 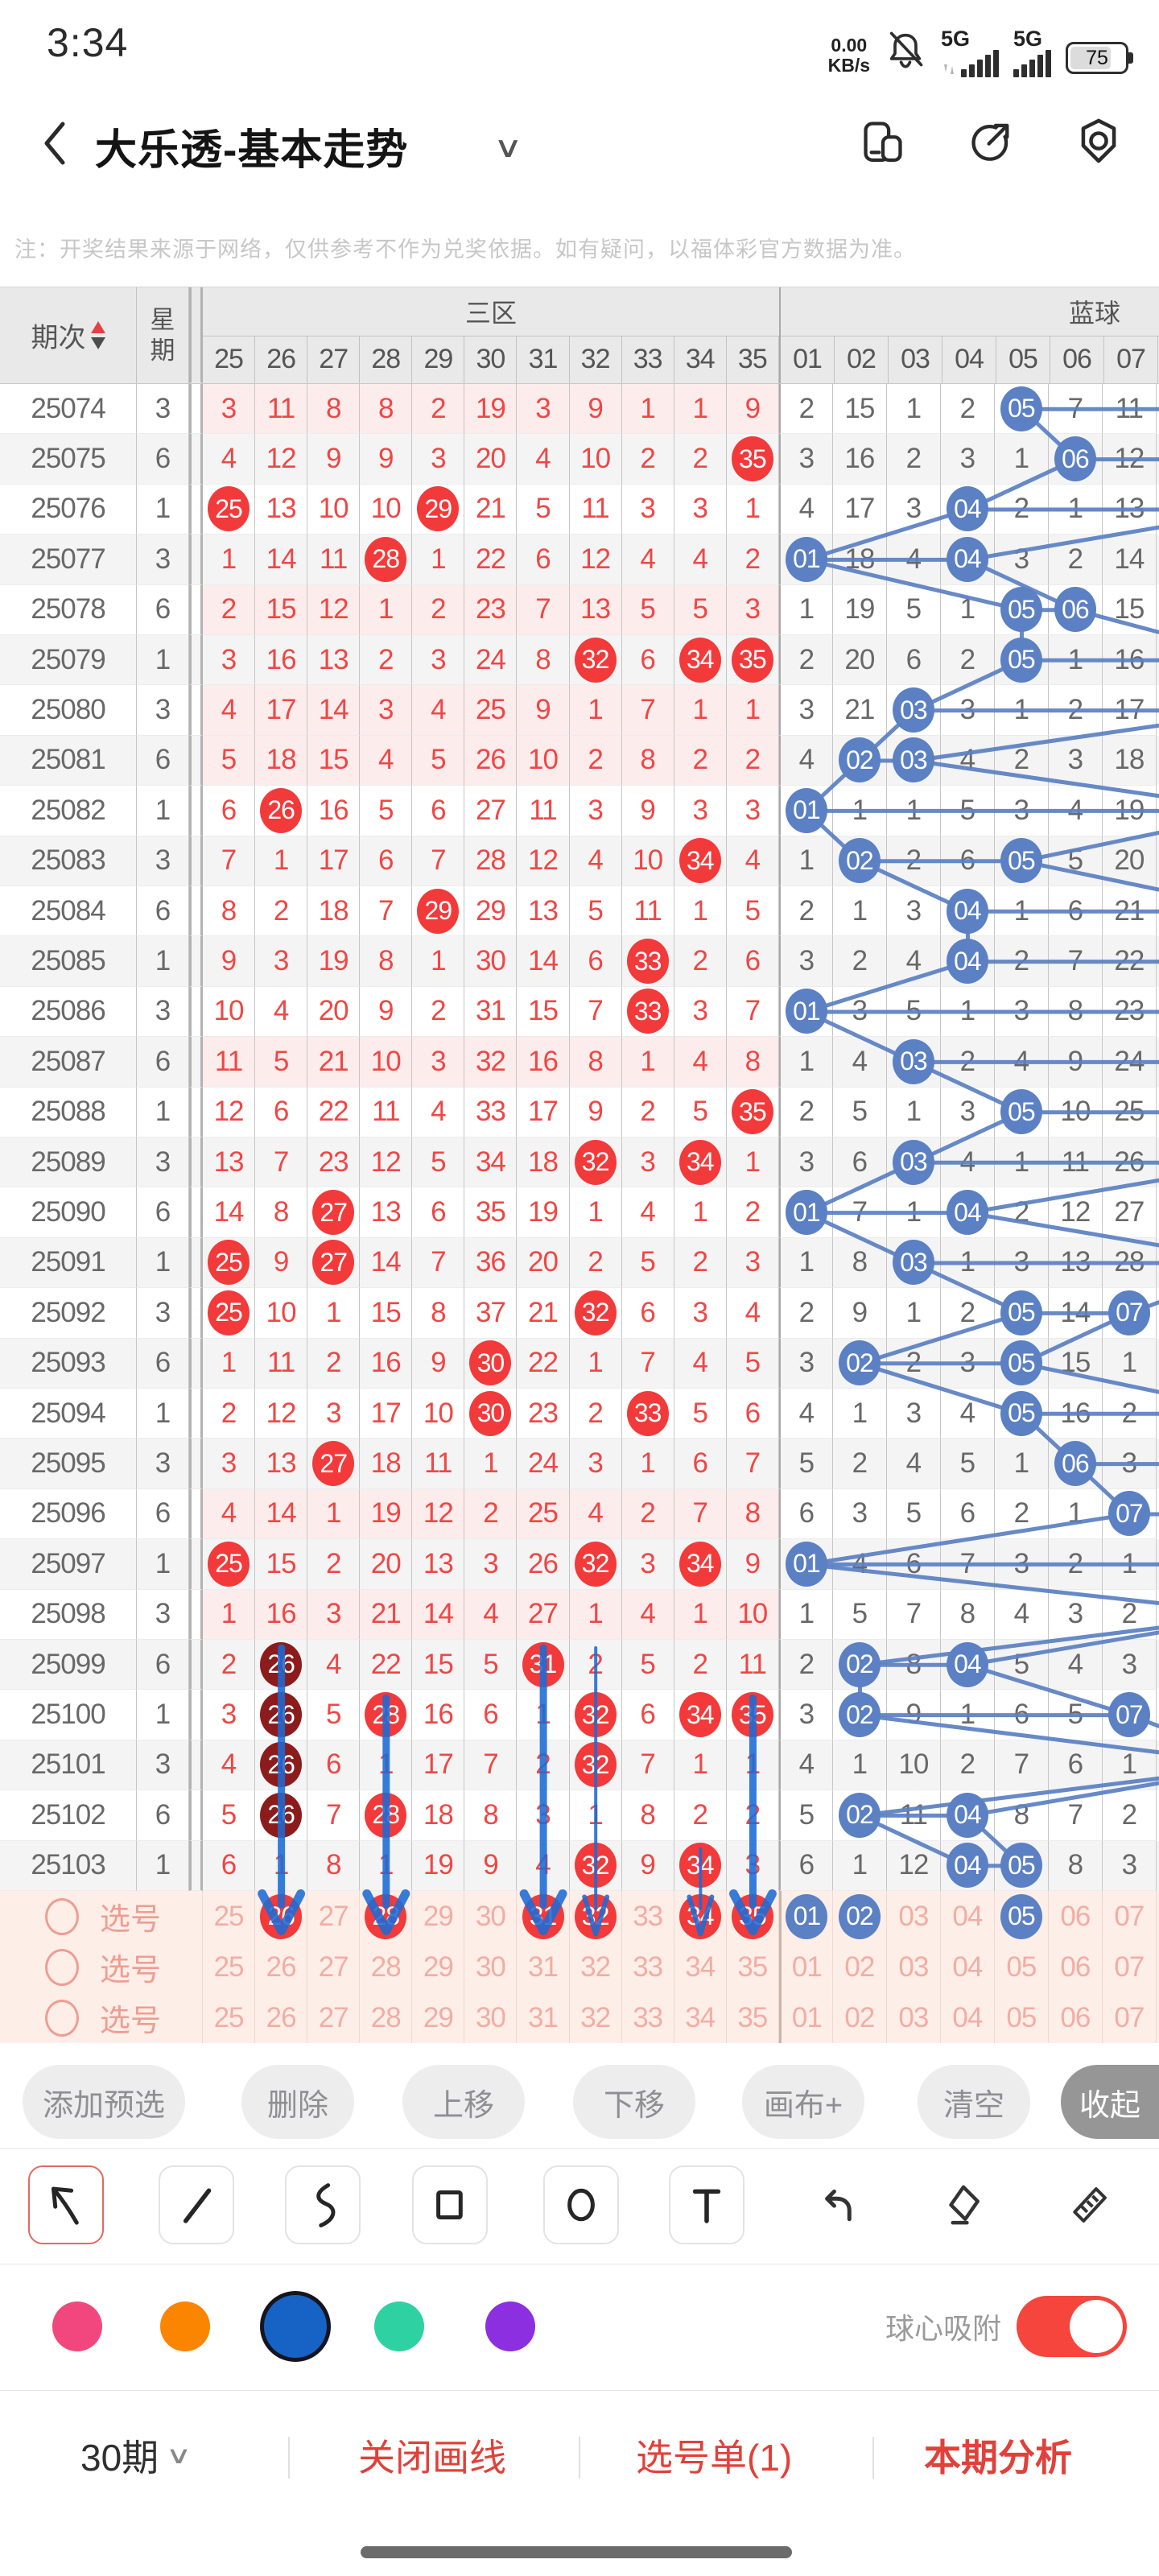 I want to click on line-tool-icon, so click(x=196, y=2204).